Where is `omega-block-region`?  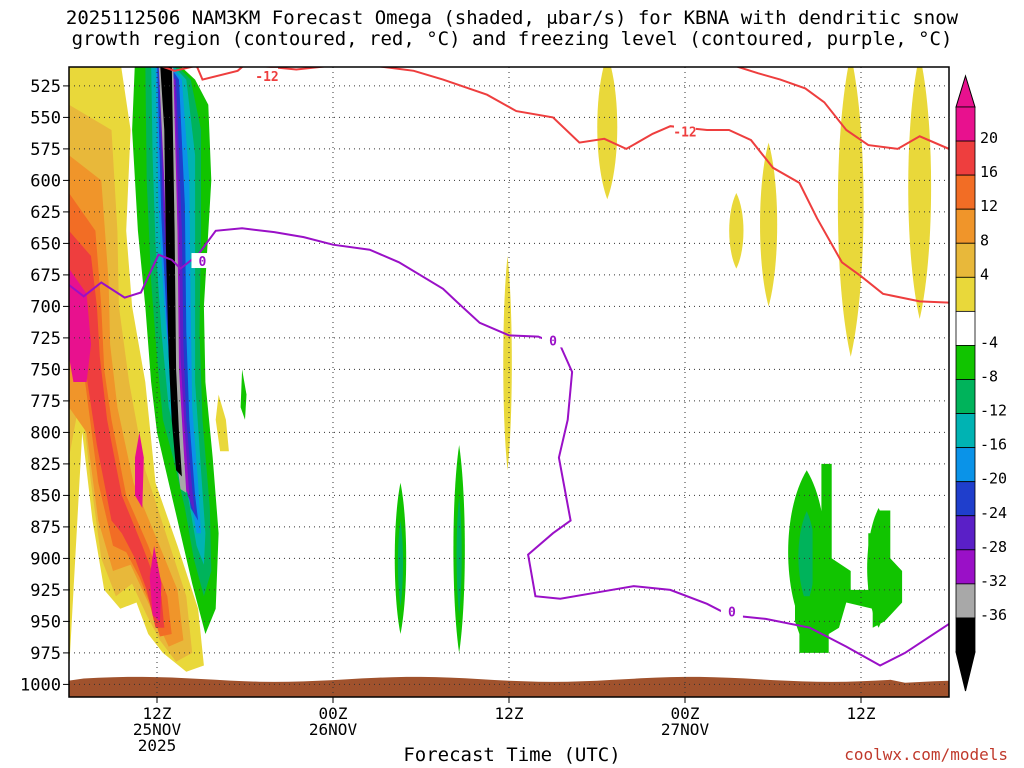 omega-block-region is located at coordinates (849, 558).